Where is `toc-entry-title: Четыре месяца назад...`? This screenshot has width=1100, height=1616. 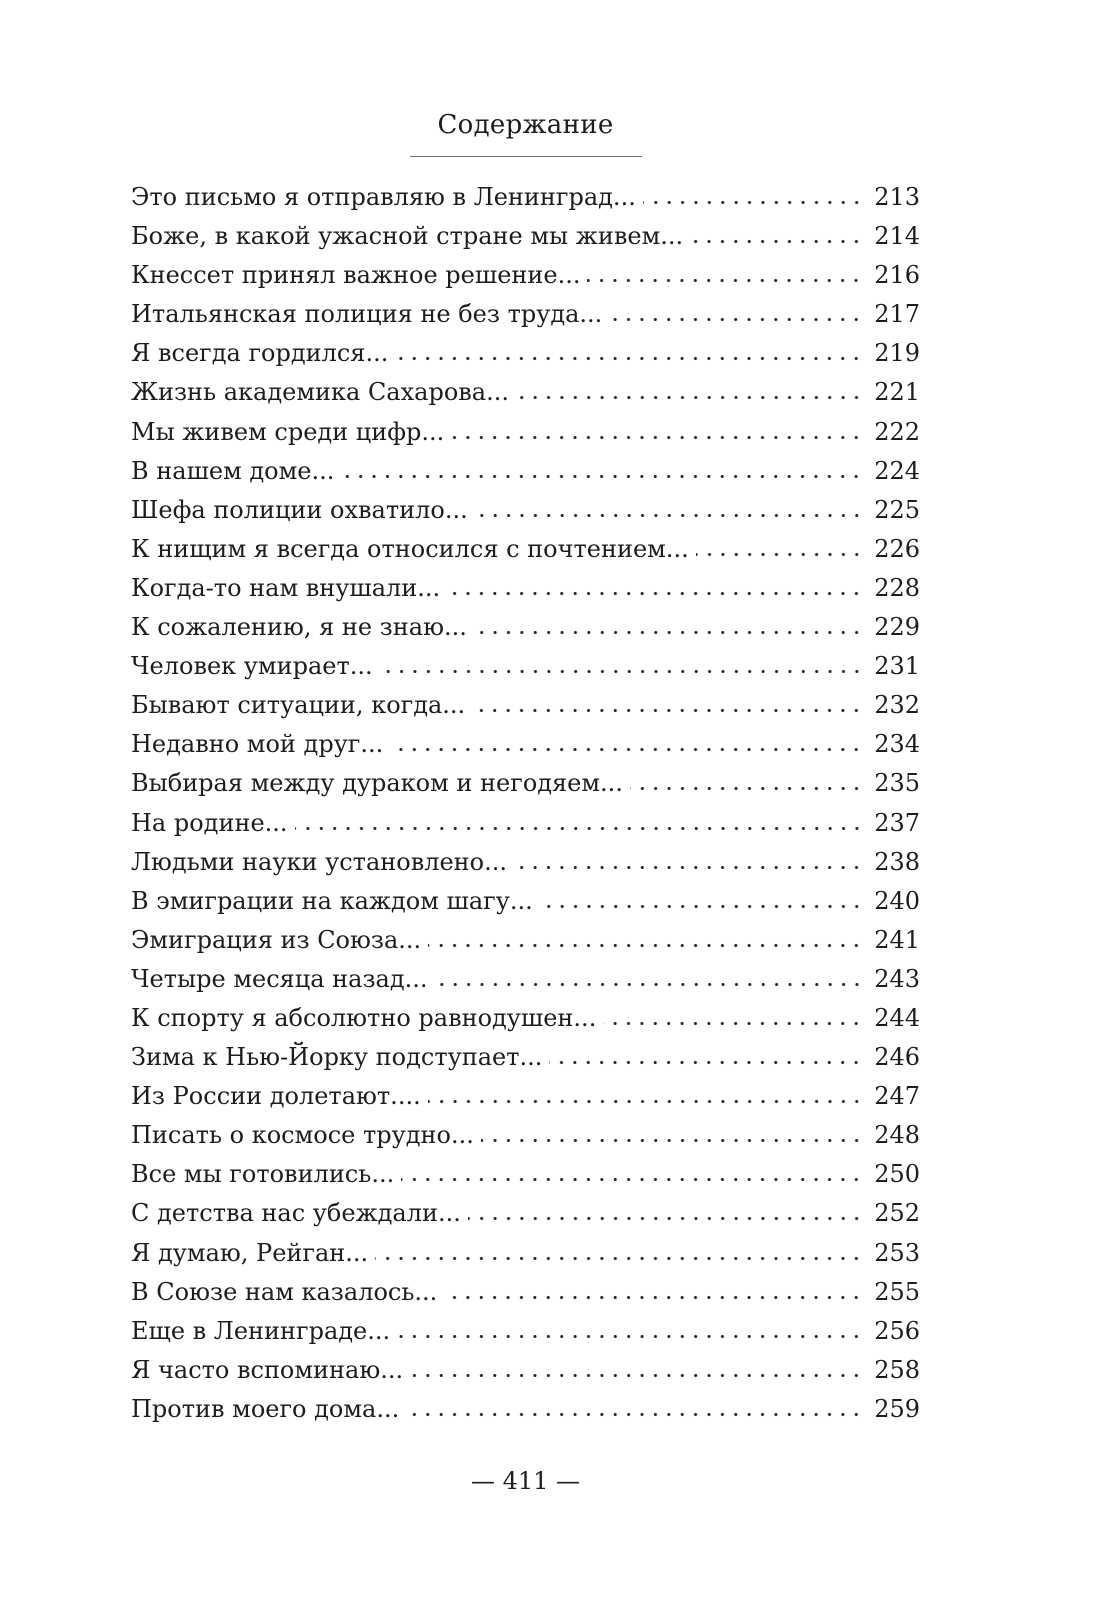 toc-entry-title: Четыре месяца назад... is located at coordinates (279, 978).